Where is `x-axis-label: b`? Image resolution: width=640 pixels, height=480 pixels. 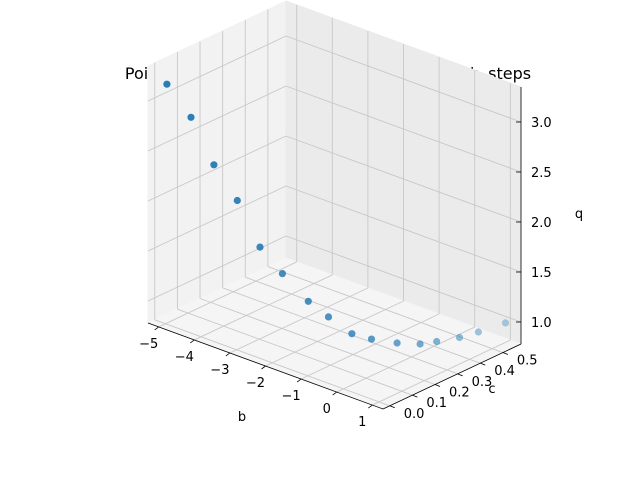
x-axis-label: b is located at coordinates (242, 417).